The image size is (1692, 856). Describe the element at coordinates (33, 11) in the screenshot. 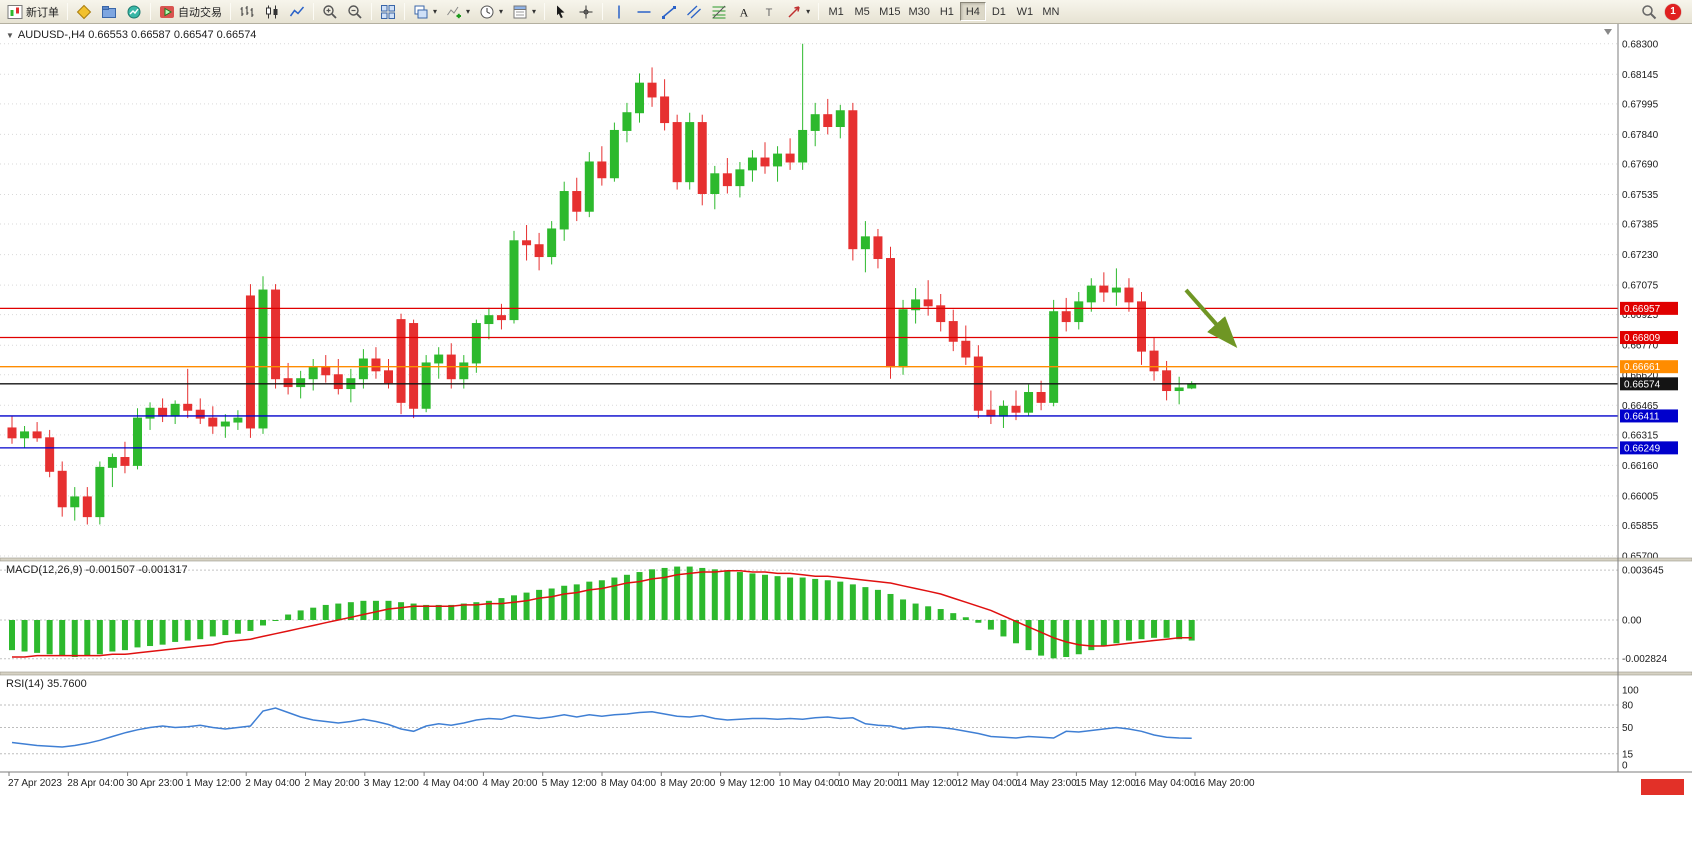

I see `new-order-button: 新订单` at that location.